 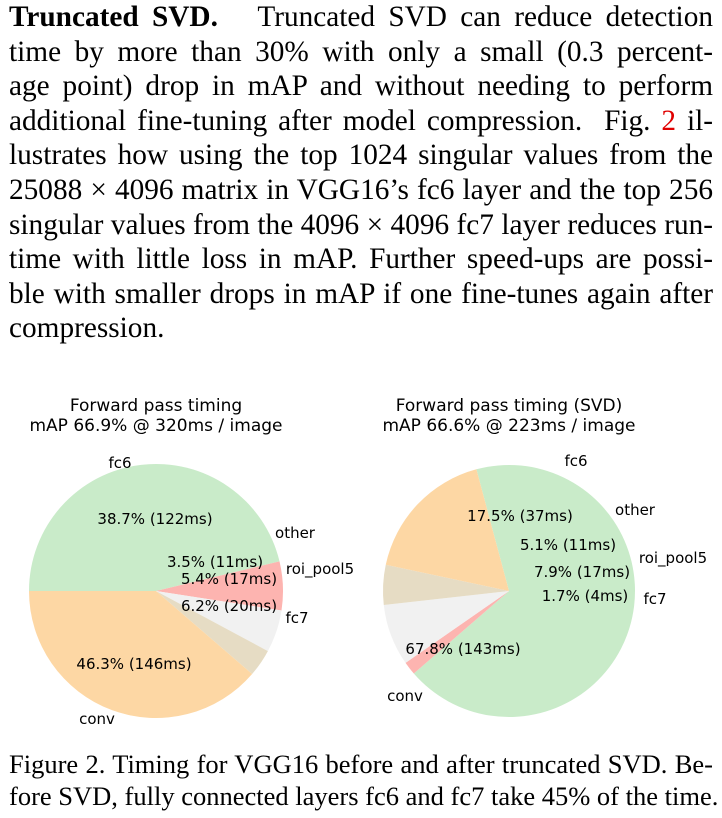 What do you see at coordinates (215, 562) in the screenshot?
I see `slice-pct-other: 3.5% (11ms)` at bounding box center [215, 562].